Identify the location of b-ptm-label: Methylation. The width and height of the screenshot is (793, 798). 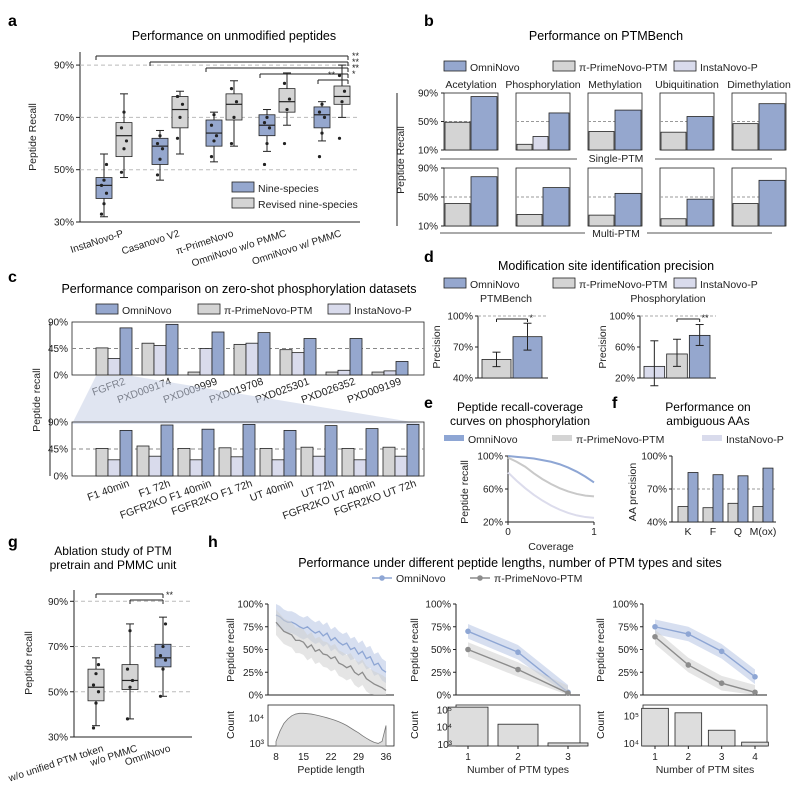
(615, 85).